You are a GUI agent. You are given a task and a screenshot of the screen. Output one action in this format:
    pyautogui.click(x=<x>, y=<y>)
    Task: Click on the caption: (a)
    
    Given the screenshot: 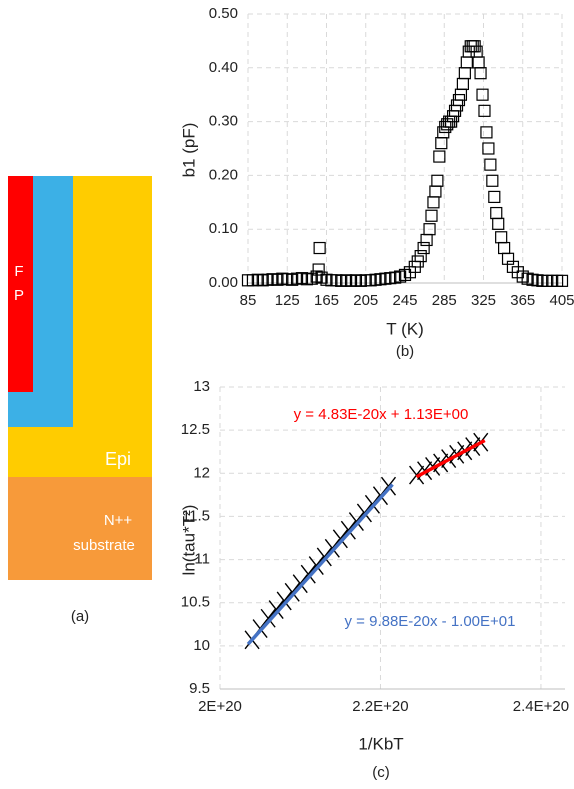 What is the action you would take?
    pyautogui.click(x=80, y=616)
    